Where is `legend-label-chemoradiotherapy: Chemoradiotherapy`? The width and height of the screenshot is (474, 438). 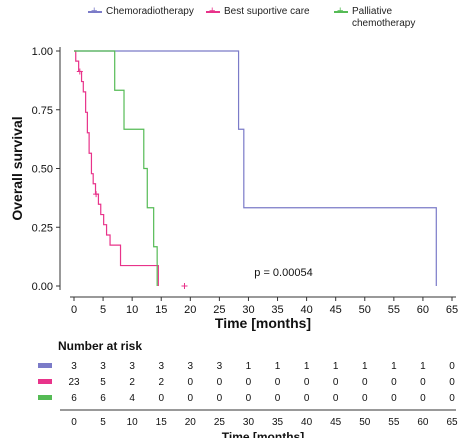 legend-label-chemoradiotherapy: Chemoradiotherapy is located at coordinates (150, 11).